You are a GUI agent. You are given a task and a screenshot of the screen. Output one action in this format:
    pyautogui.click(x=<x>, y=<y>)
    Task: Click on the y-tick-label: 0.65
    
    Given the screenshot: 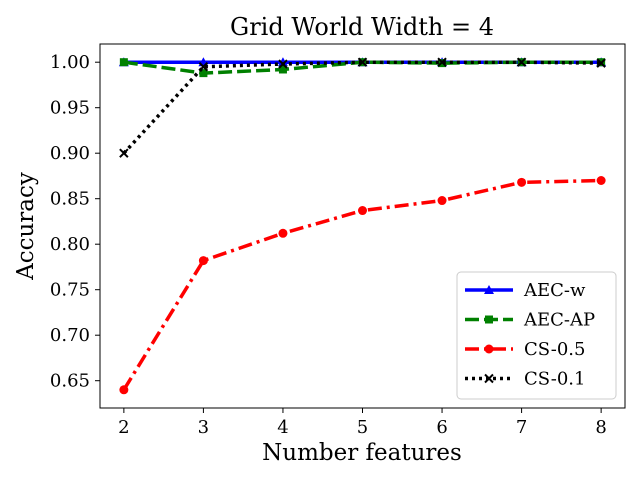 What is the action you would take?
    pyautogui.click(x=70, y=381)
    